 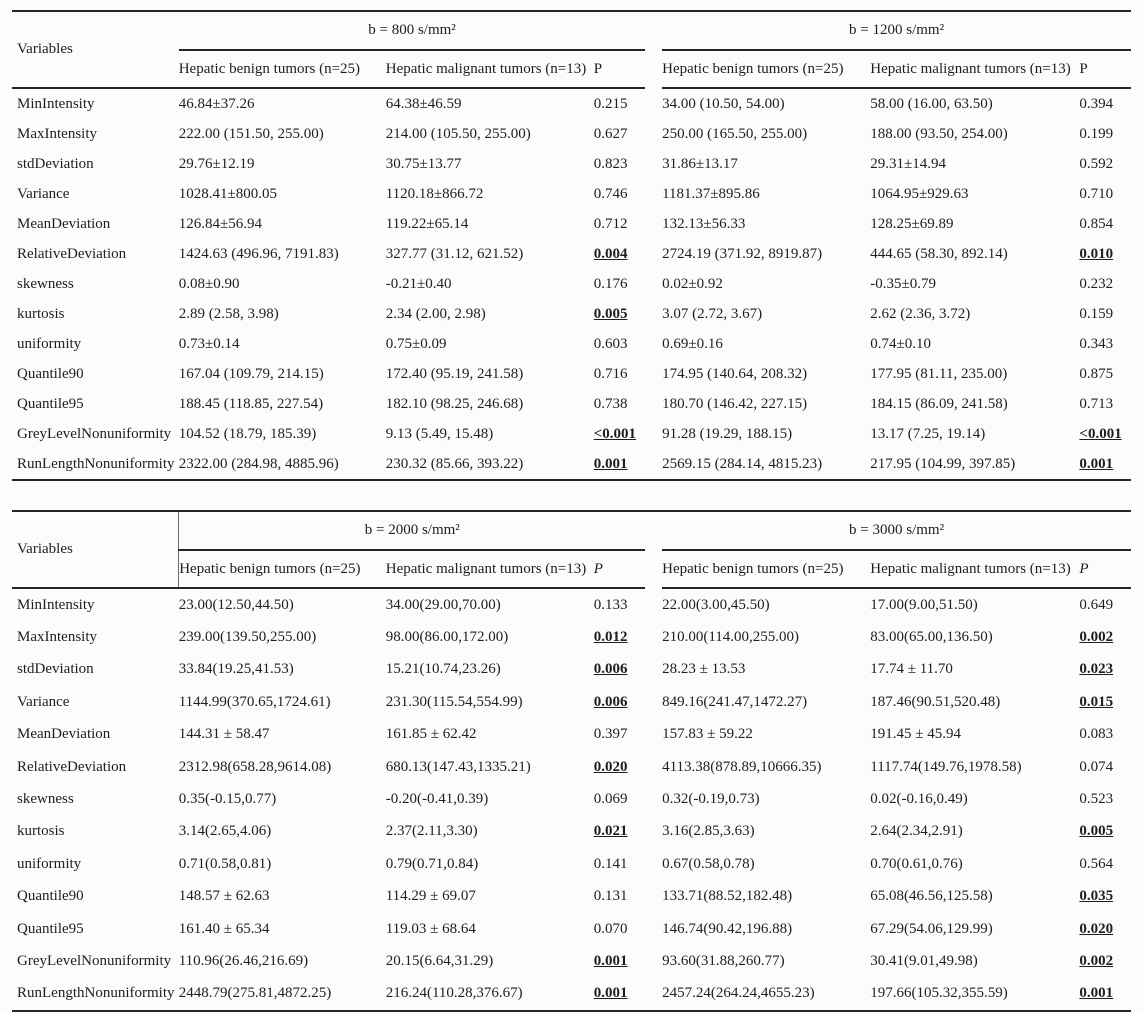 What do you see at coordinates (96, 993) in the screenshot?
I see `variable-name: RunLengthNonuniformity` at bounding box center [96, 993].